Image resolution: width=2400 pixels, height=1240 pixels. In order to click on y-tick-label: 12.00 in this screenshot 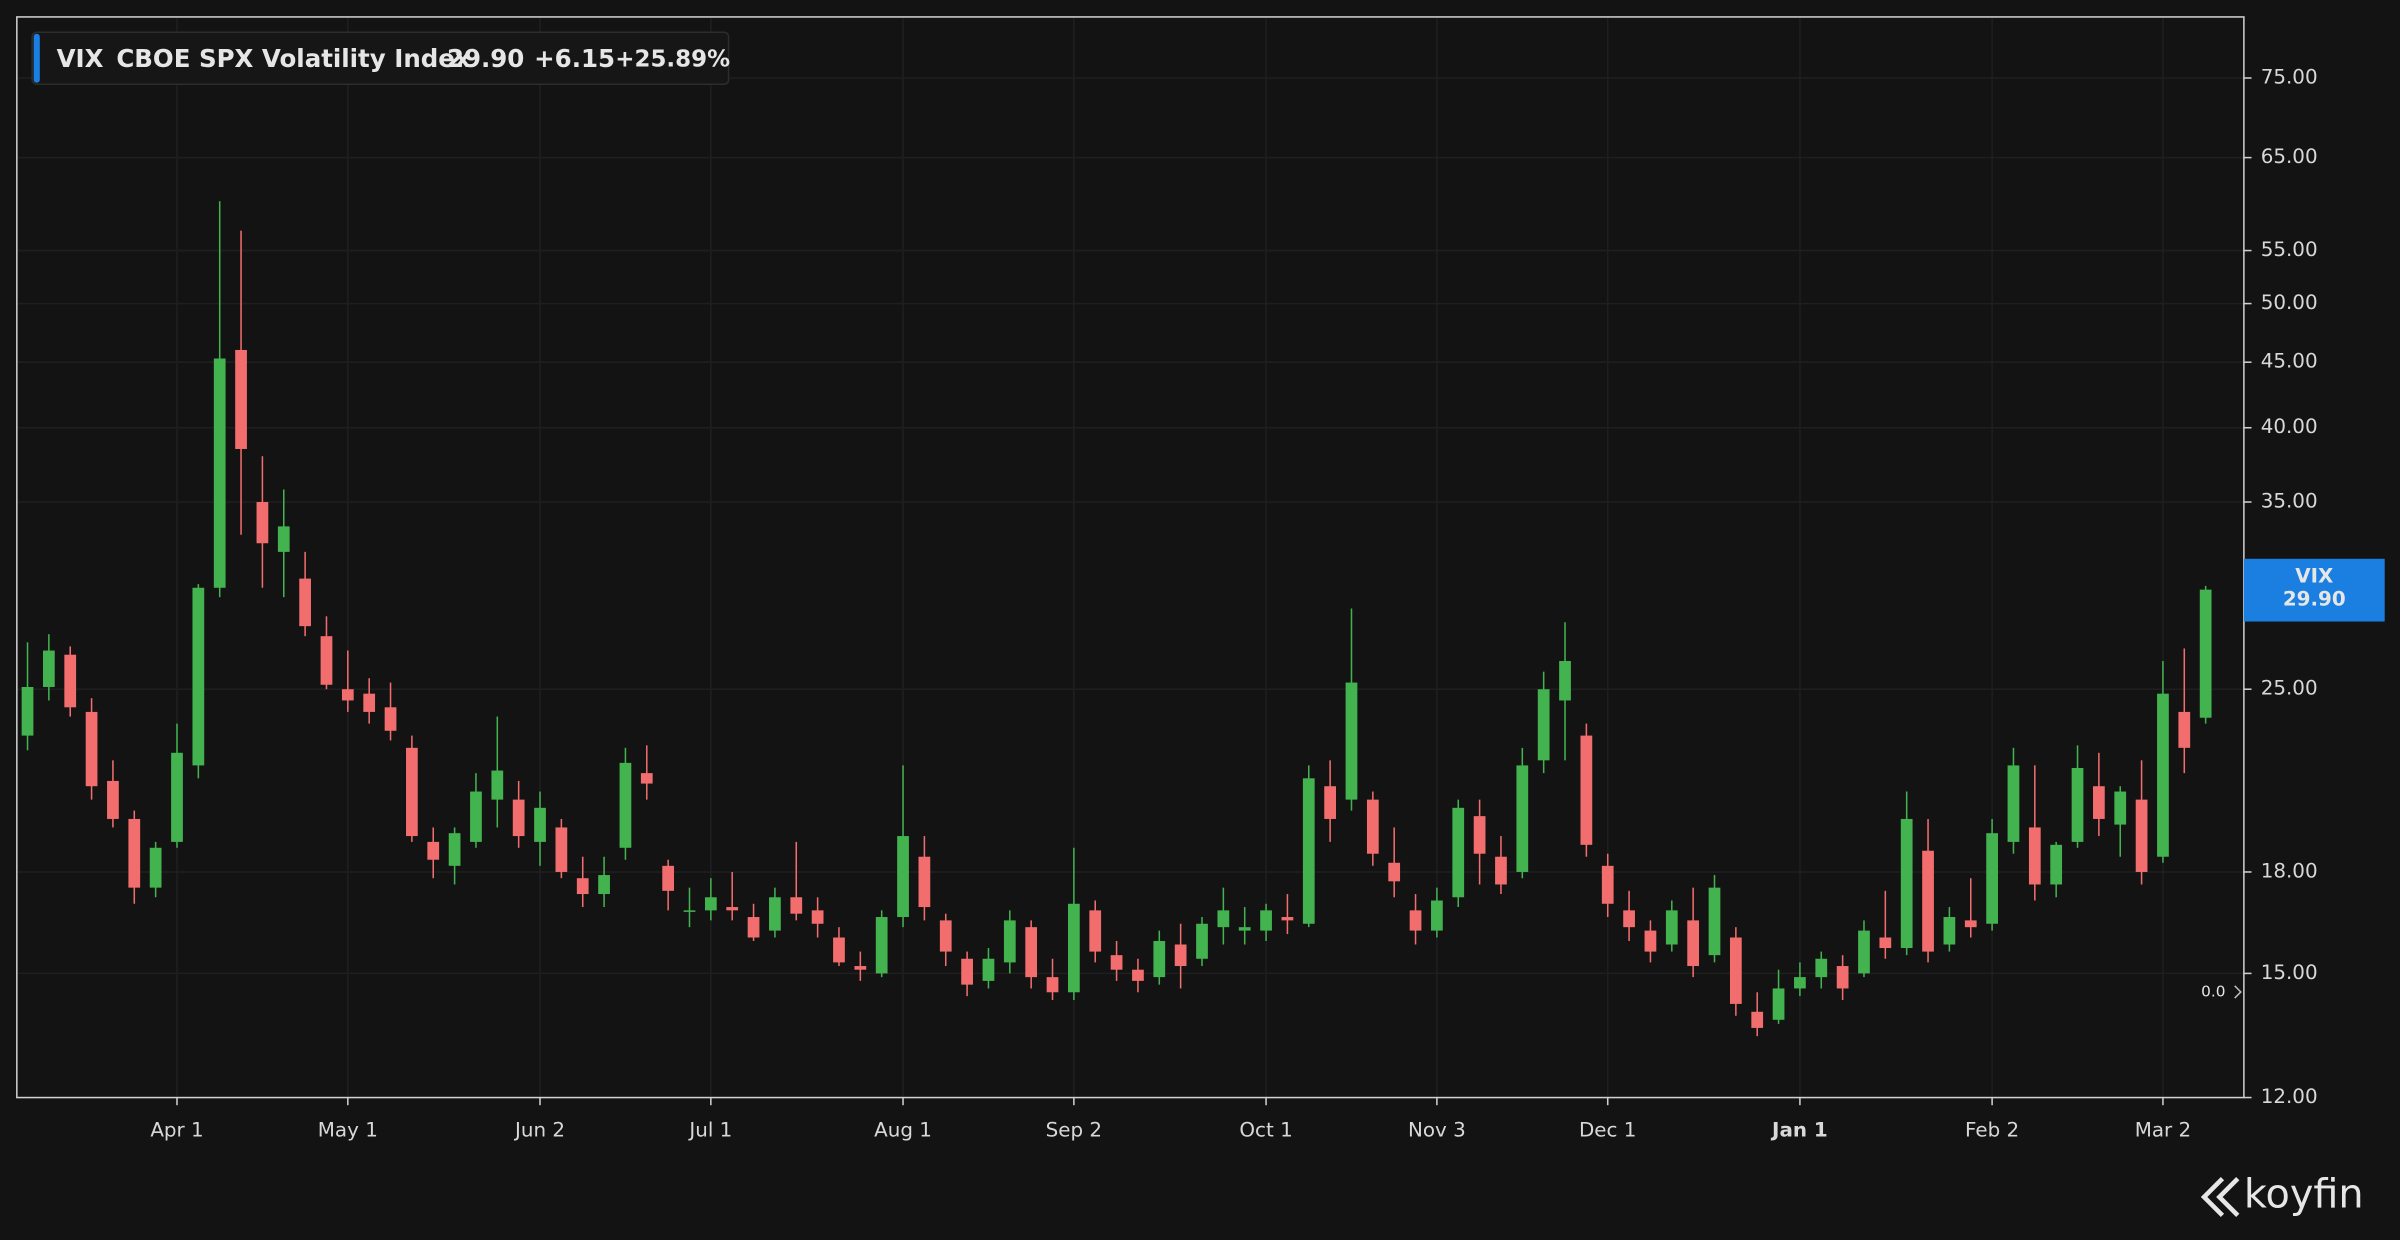, I will do `click(2289, 1096)`.